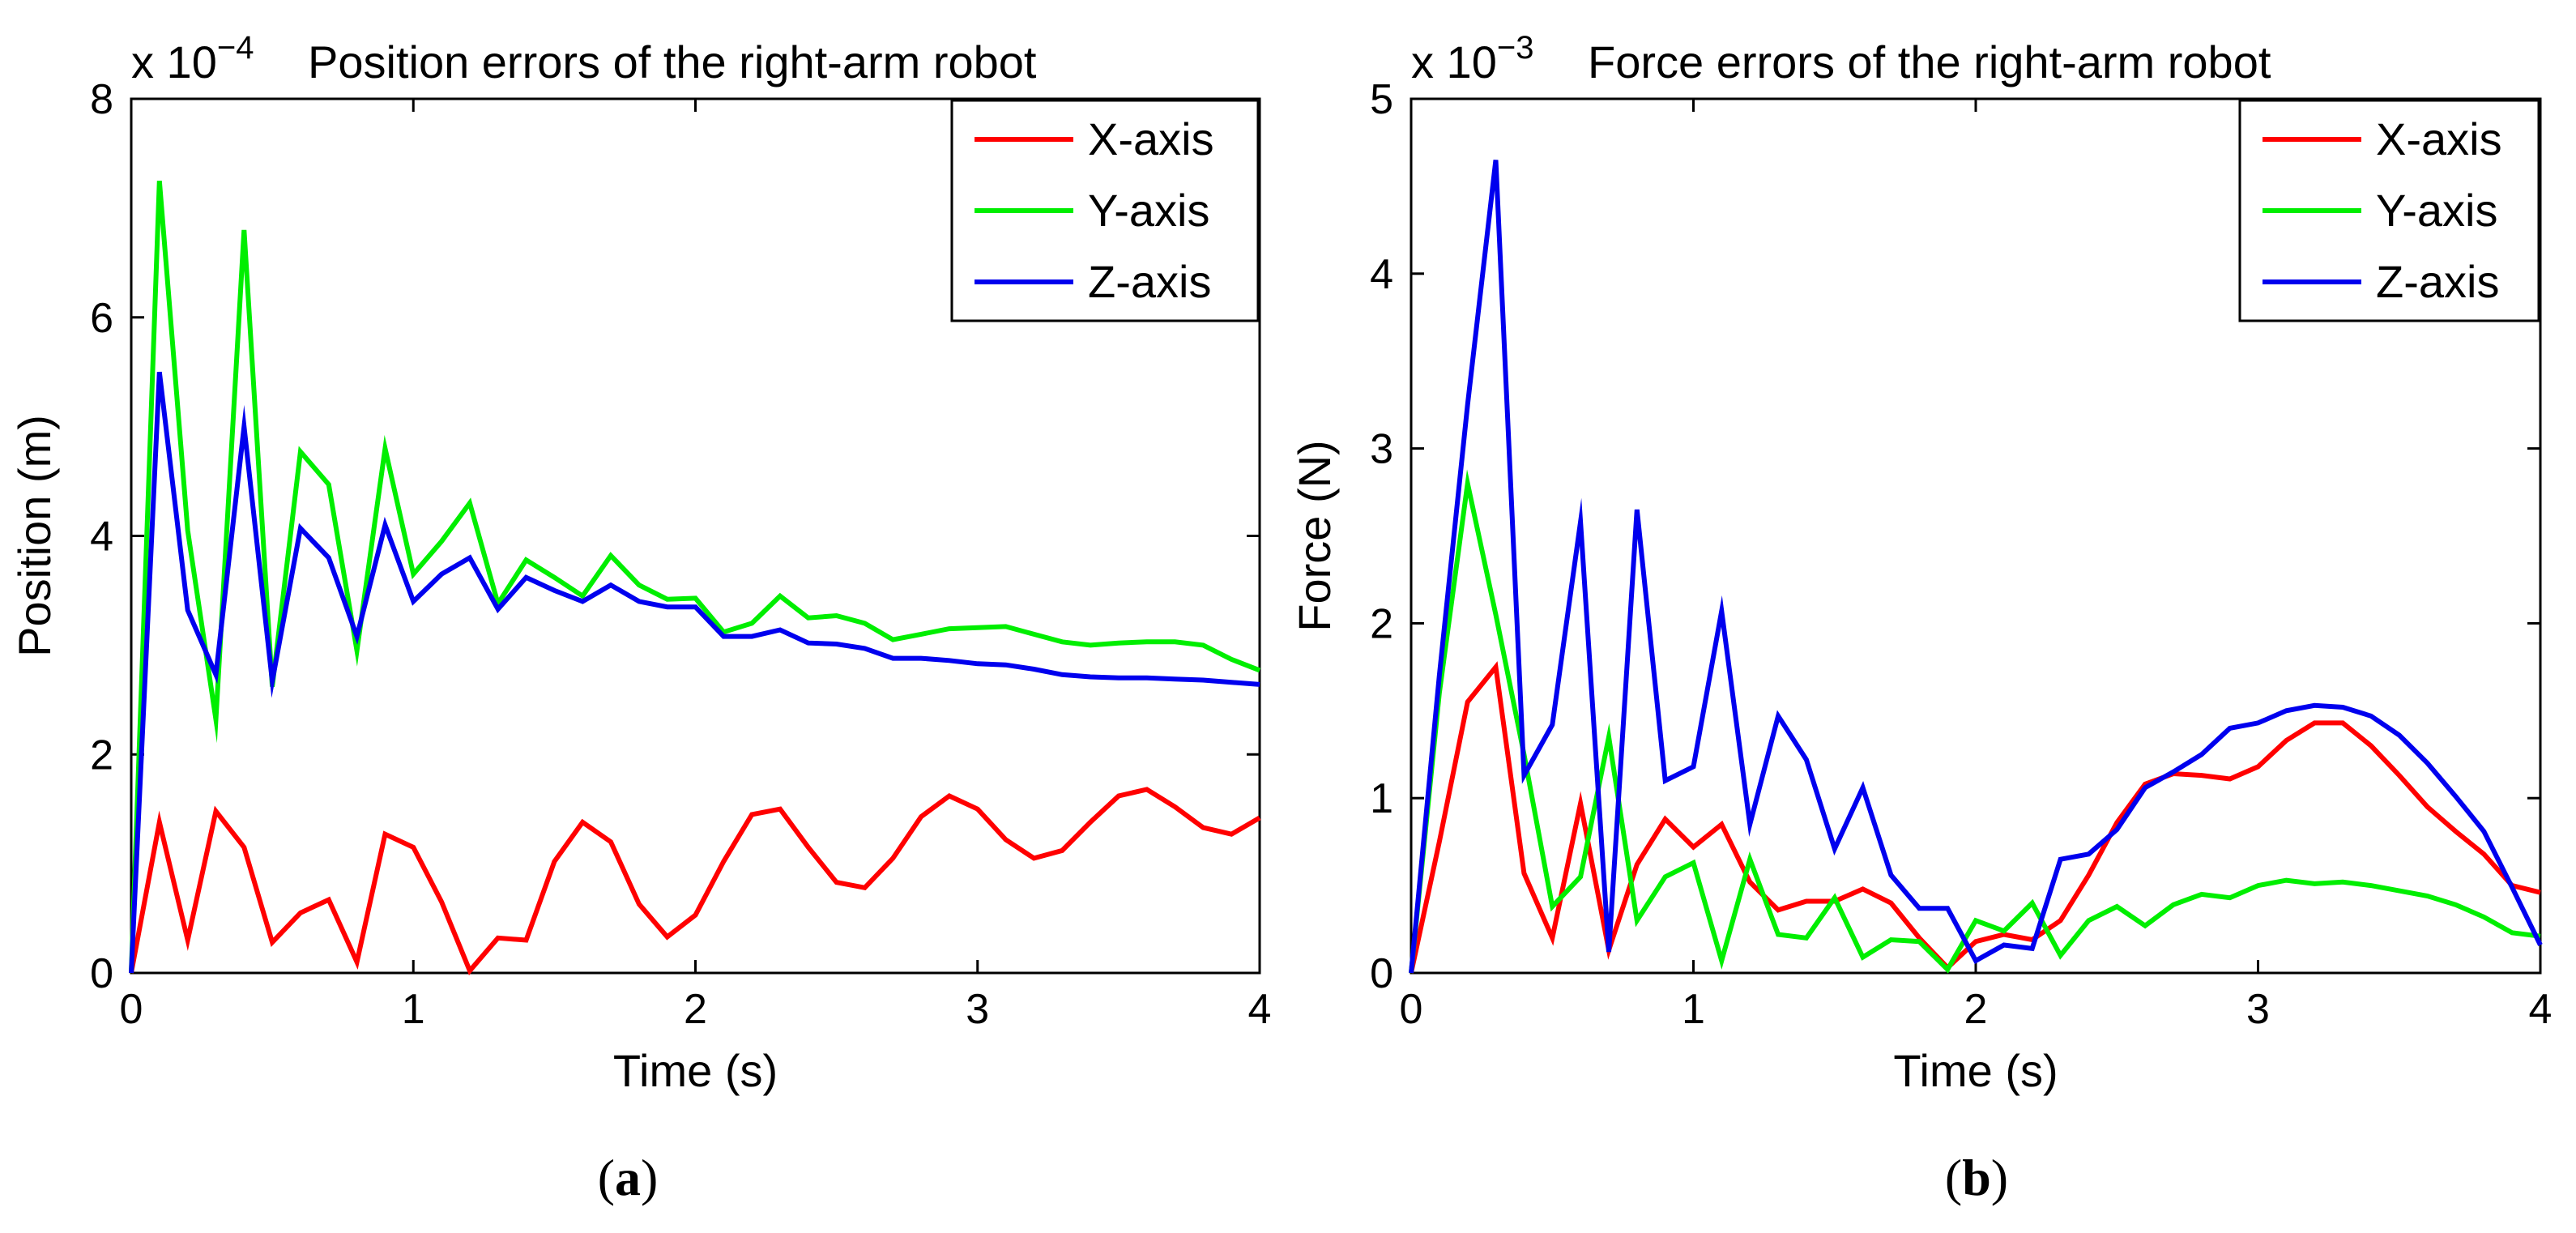  Describe the element at coordinates (695, 881) in the screenshot. I see `series-line-x-axis` at that location.